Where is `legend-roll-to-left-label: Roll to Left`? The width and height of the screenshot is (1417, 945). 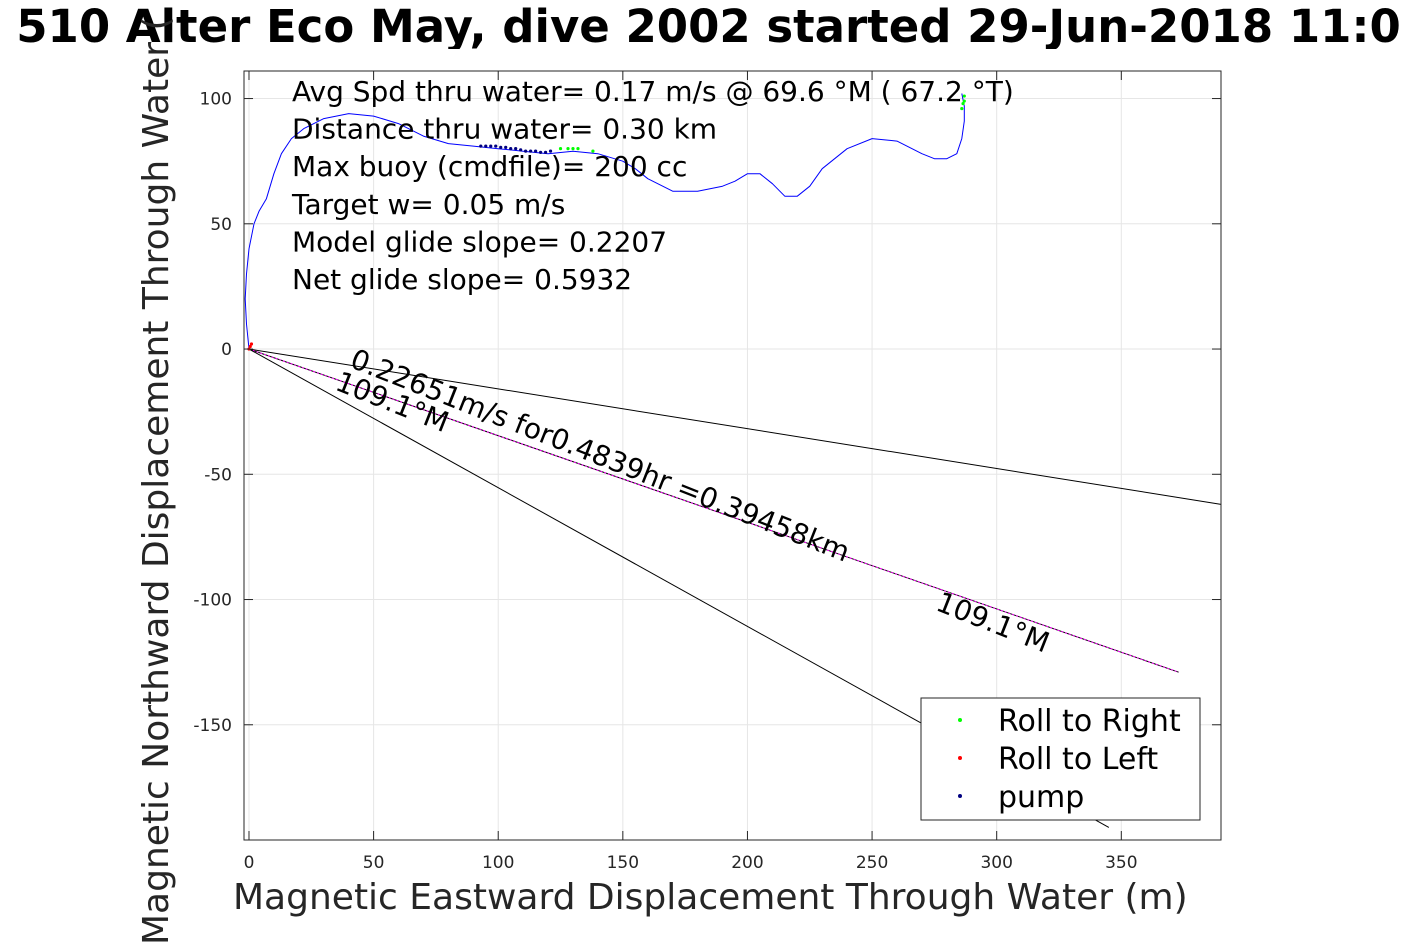 legend-roll-to-left-label: Roll to Left is located at coordinates (1078, 759).